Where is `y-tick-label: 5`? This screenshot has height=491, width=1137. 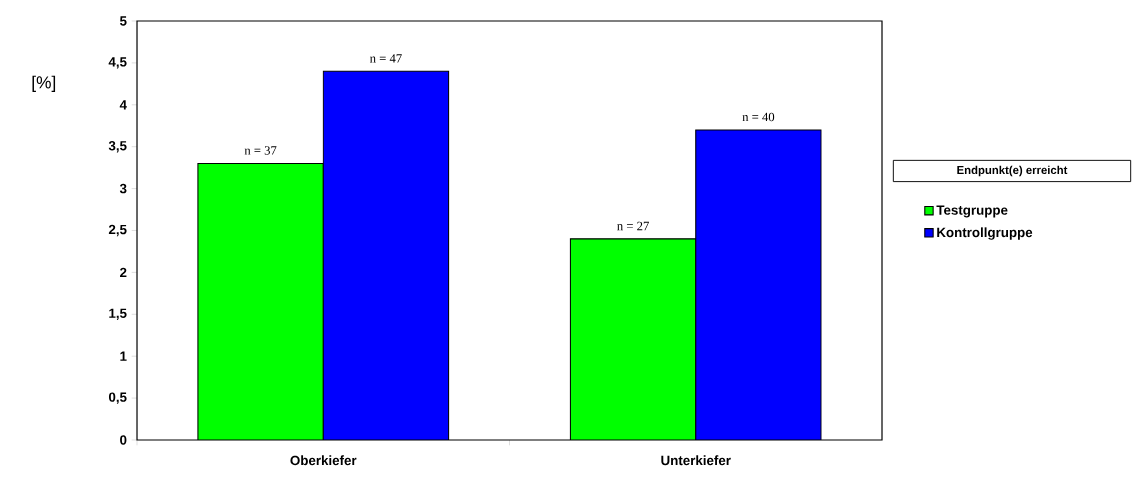 y-tick-label: 5 is located at coordinates (123, 21).